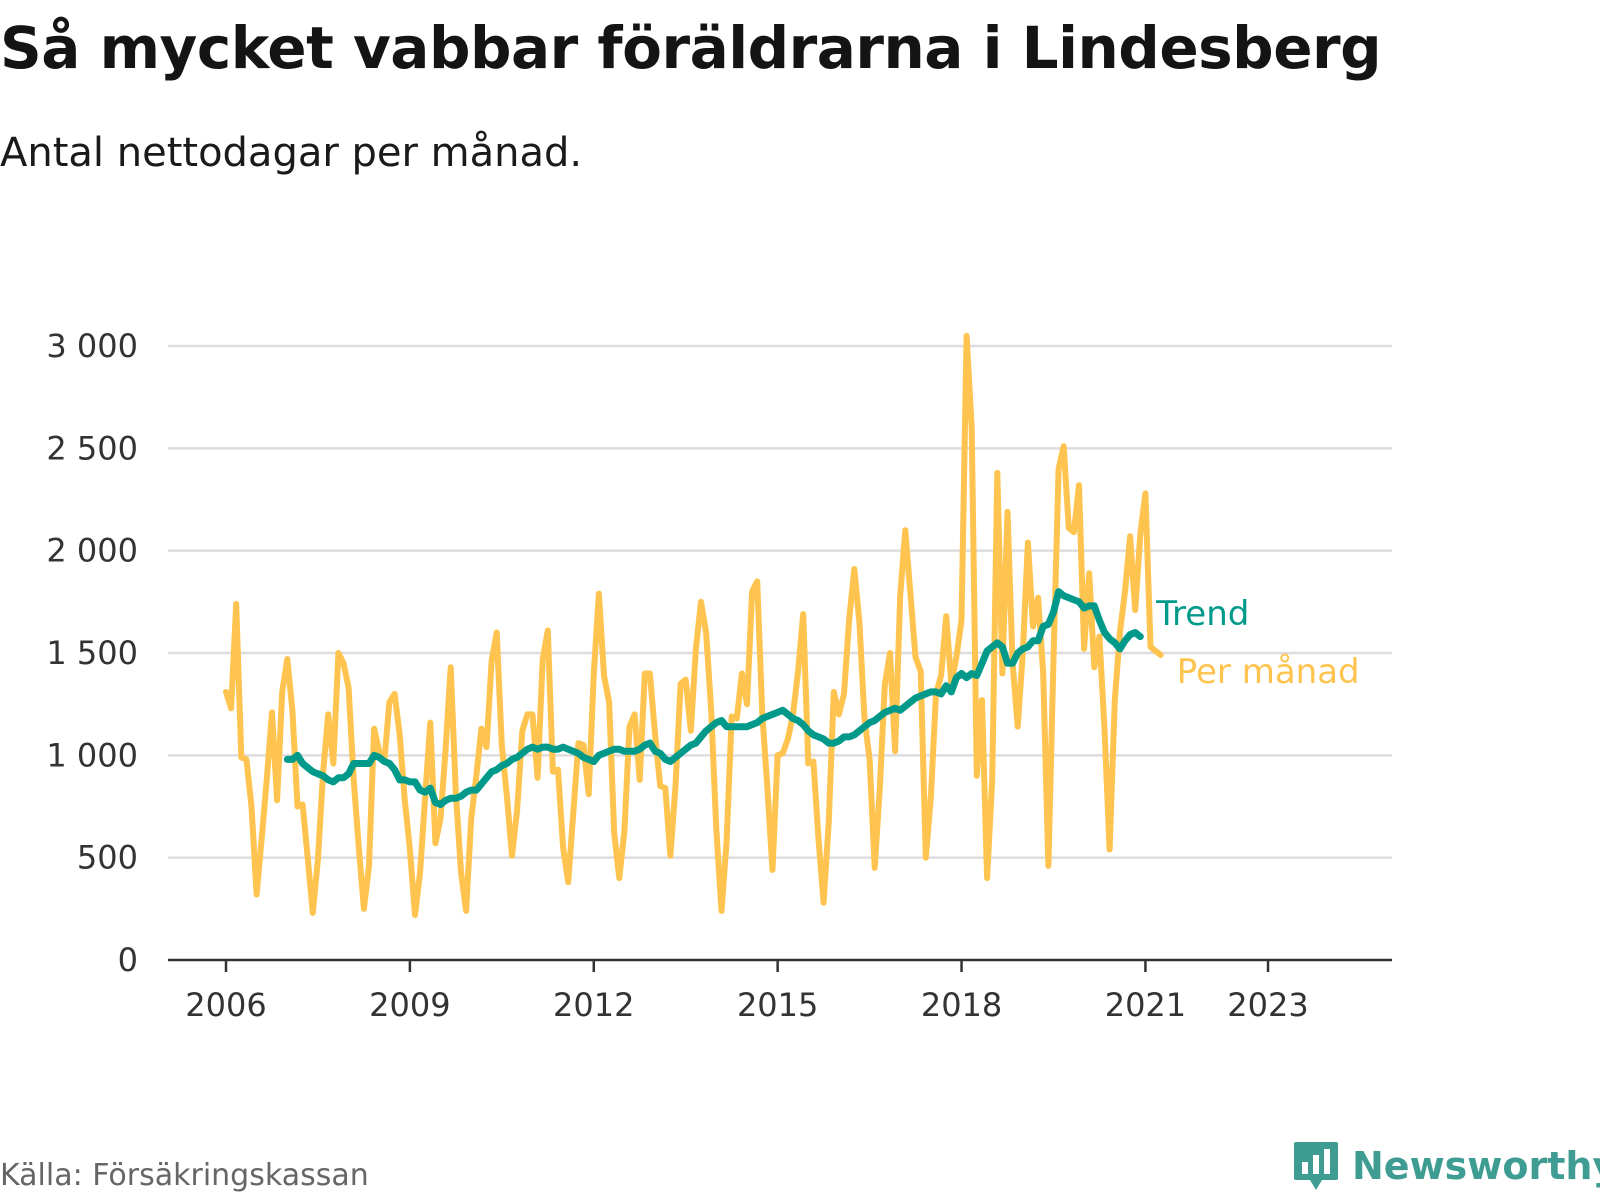 This screenshot has width=1600, height=1200. Describe the element at coordinates (777, 1005) in the screenshot. I see `x-tick-label: 2015` at that location.